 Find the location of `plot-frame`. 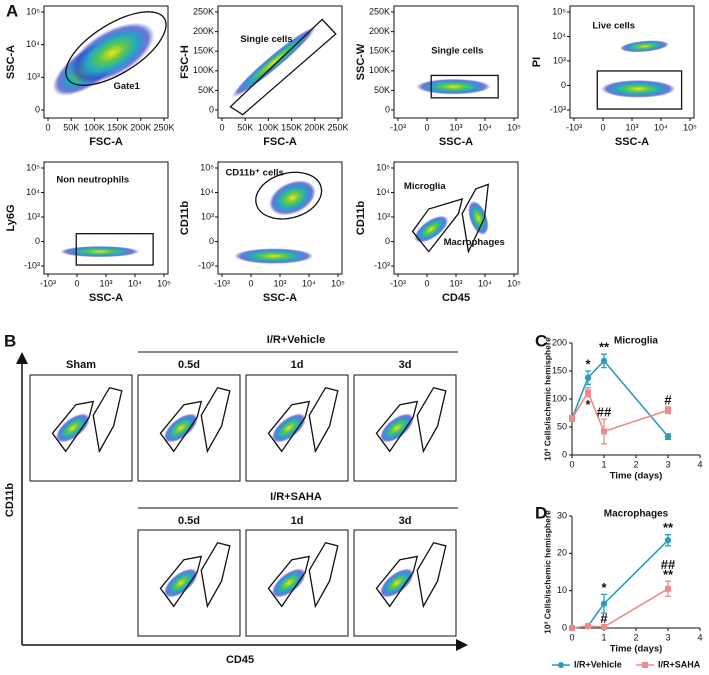

plot-frame is located at coordinates (456, 218).